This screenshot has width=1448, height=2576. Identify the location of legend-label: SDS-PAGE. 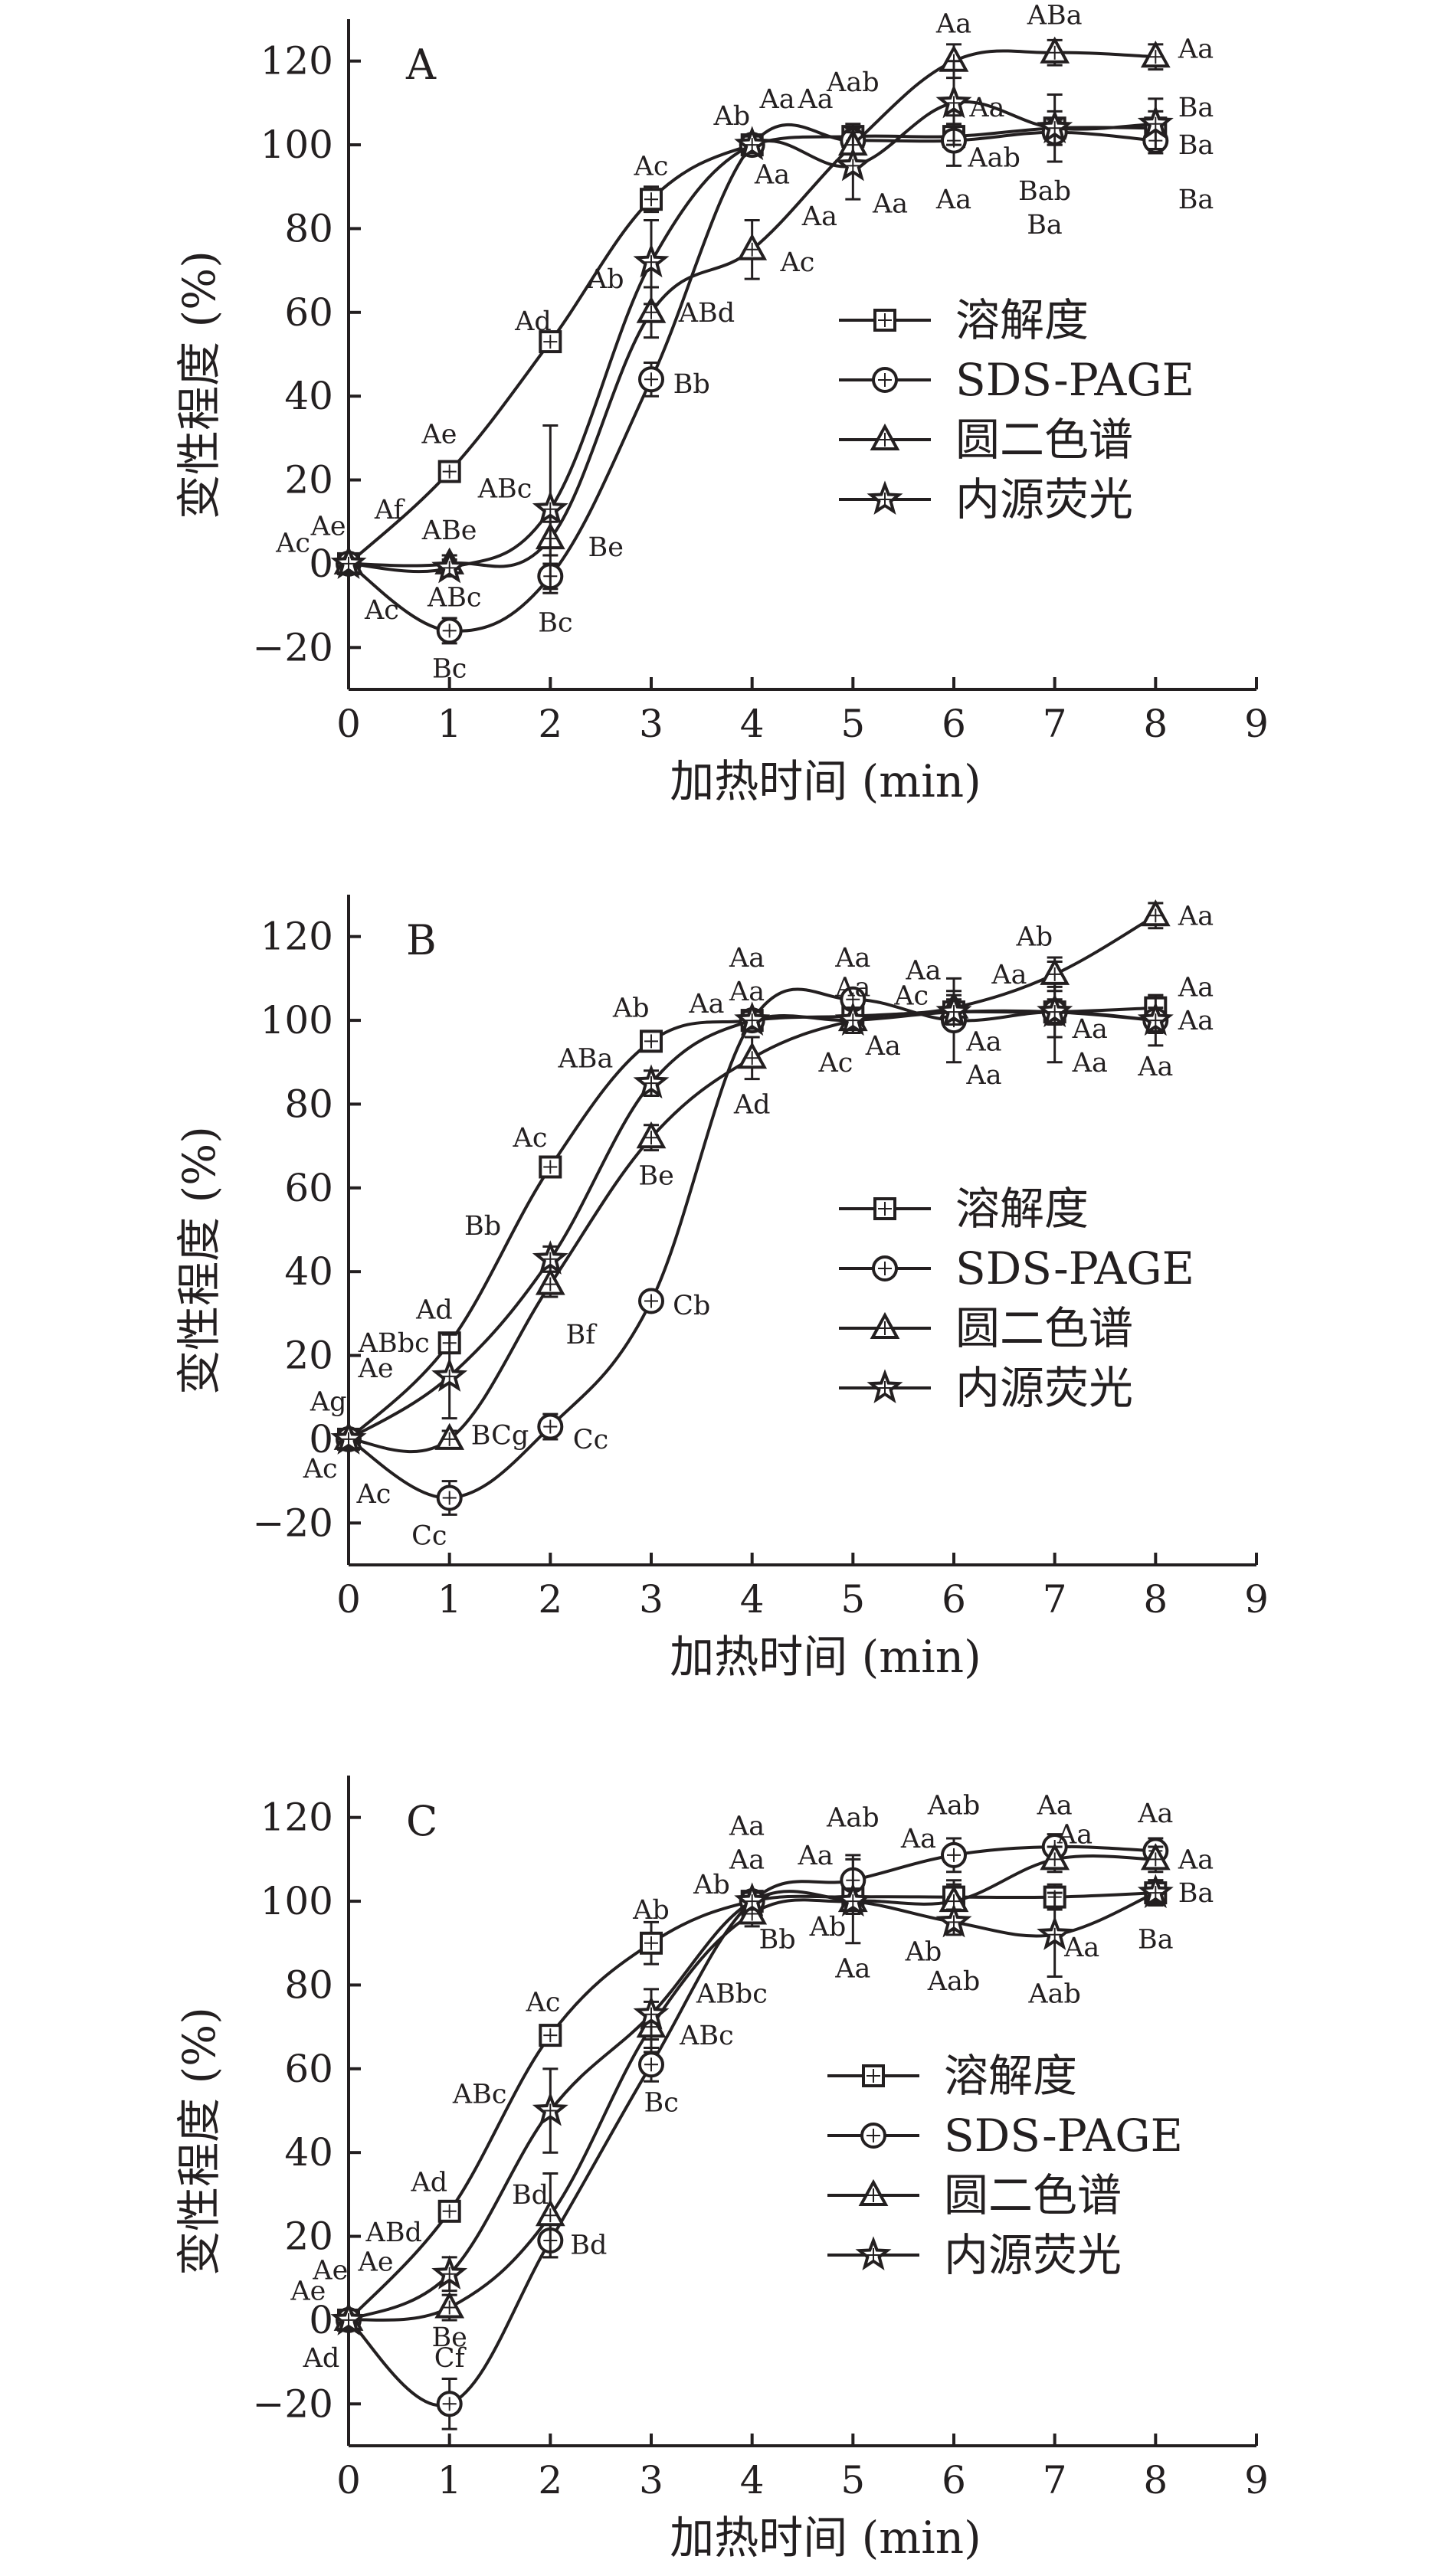
(1074, 380).